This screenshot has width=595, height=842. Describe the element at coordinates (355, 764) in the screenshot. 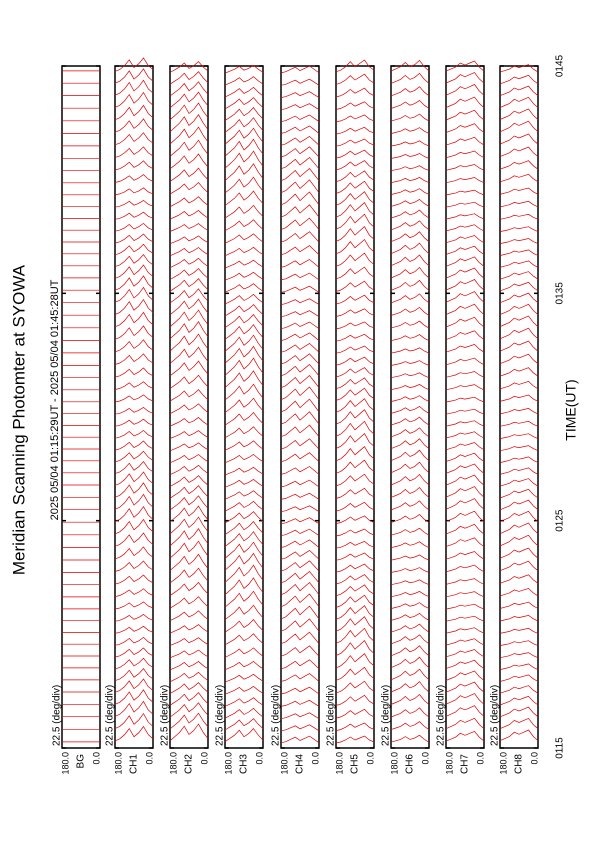

I see `channel-label: CH5` at that location.